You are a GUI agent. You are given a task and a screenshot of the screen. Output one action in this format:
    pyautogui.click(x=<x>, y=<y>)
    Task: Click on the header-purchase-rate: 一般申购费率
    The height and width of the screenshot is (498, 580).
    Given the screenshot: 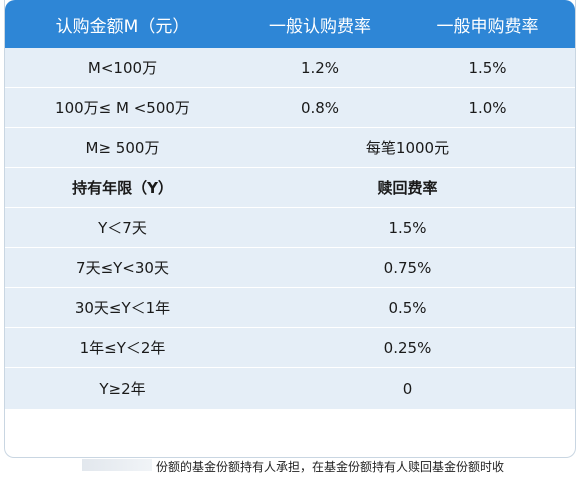 What is the action you would take?
    pyautogui.click(x=487, y=26)
    